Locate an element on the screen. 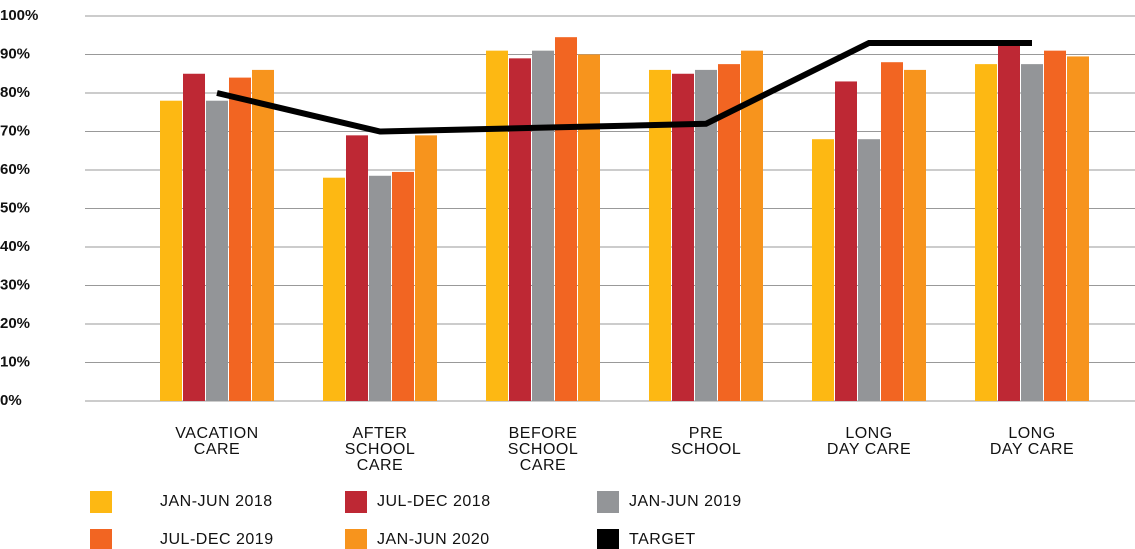 This screenshot has height=549, width=1135. x-tick-line: PRE is located at coordinates (706, 433).